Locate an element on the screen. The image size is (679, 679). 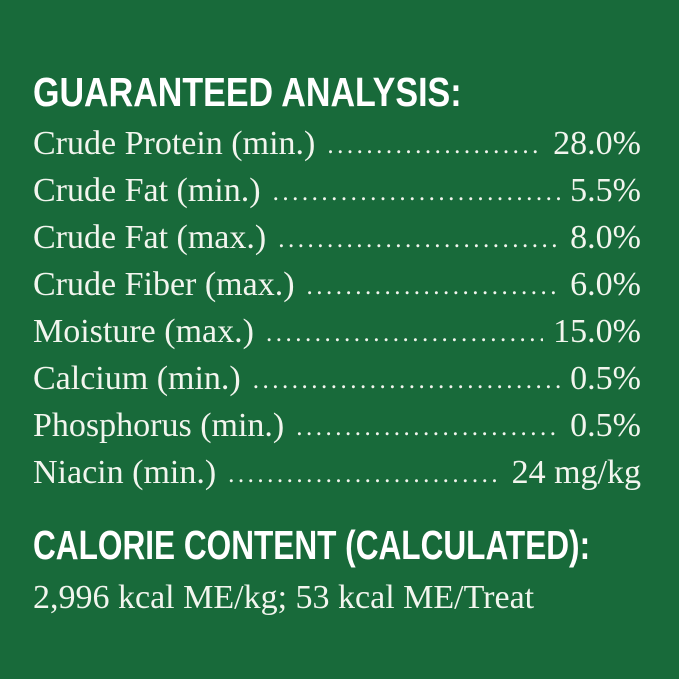
analysis-value: 24 mg/kg is located at coordinates (576, 472).